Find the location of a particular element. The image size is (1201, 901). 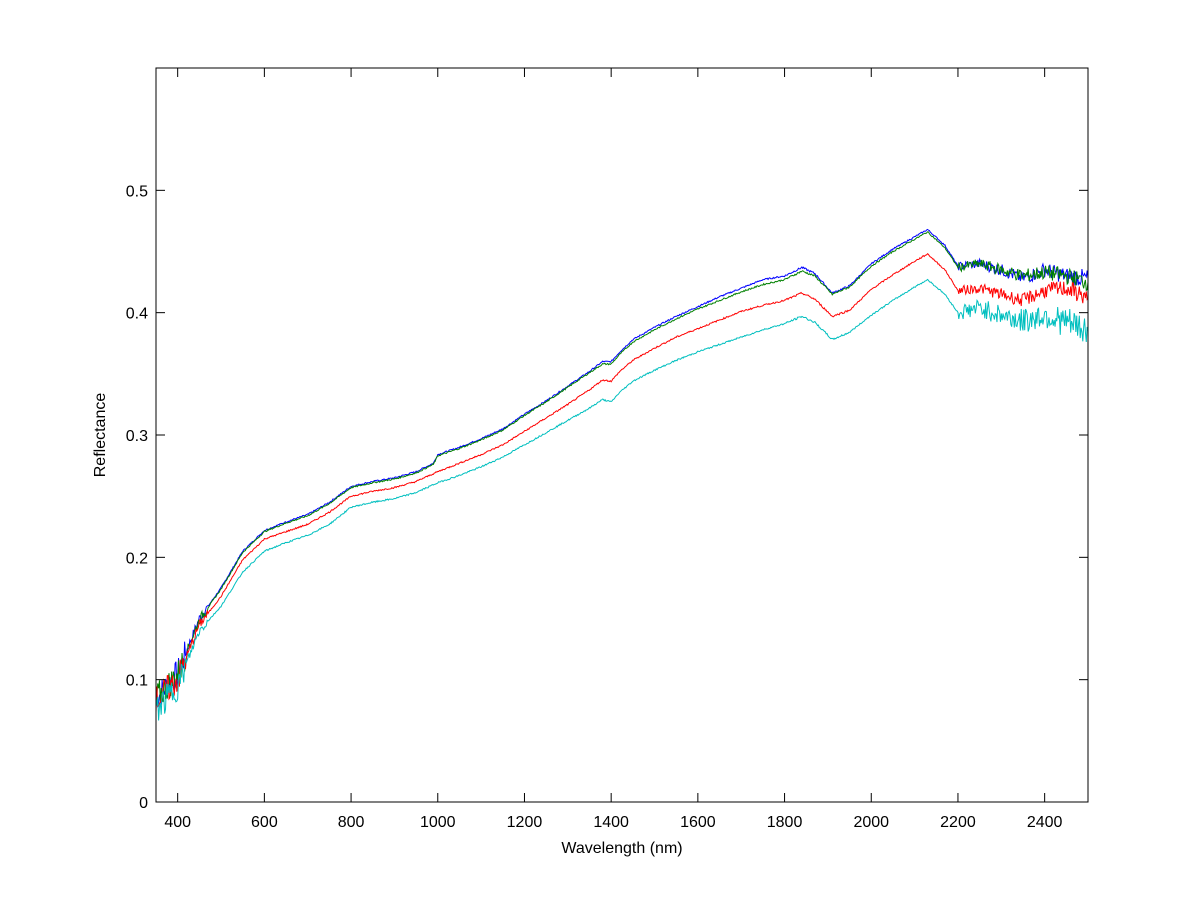

x-tick-label: 800 is located at coordinates (351, 822).